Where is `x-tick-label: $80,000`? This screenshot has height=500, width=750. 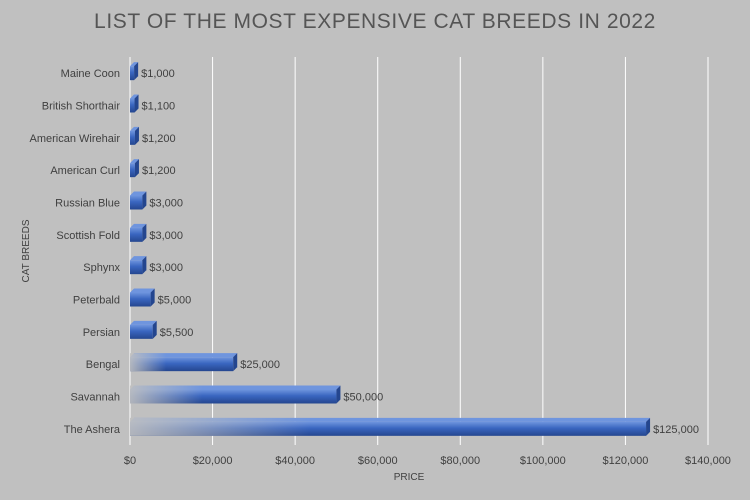 x-tick-label: $80,000 is located at coordinates (460, 461).